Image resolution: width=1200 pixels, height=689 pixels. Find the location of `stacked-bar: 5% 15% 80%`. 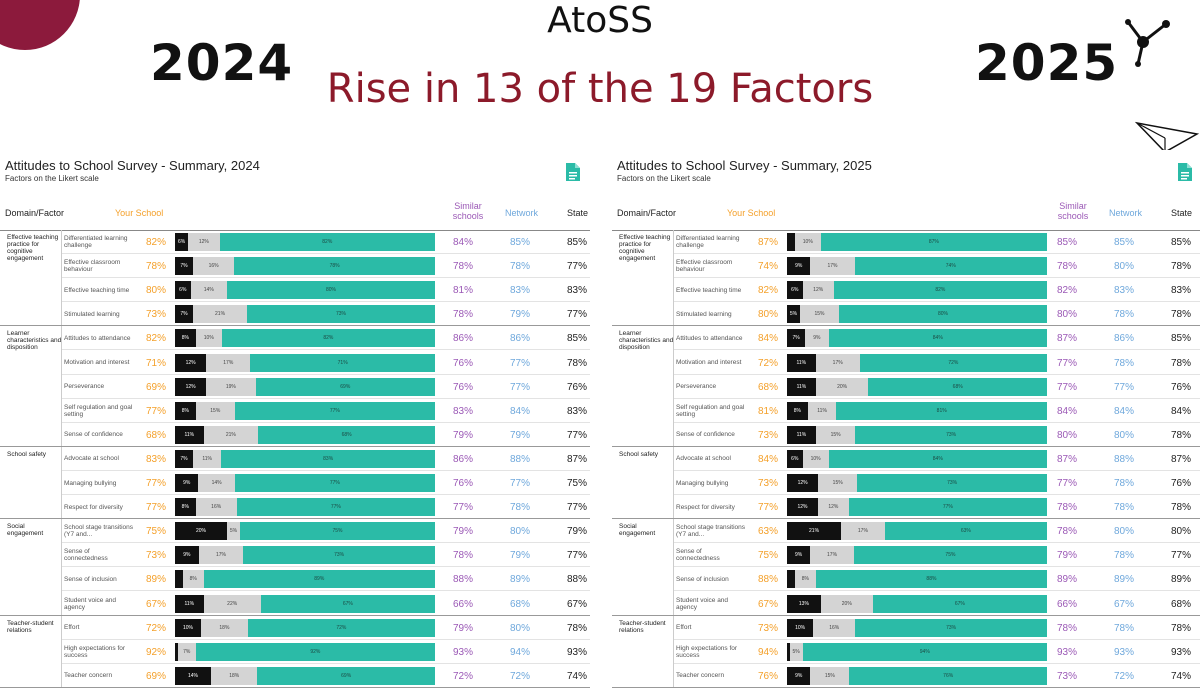

stacked-bar: 5% 15% 80% is located at coordinates (917, 314).